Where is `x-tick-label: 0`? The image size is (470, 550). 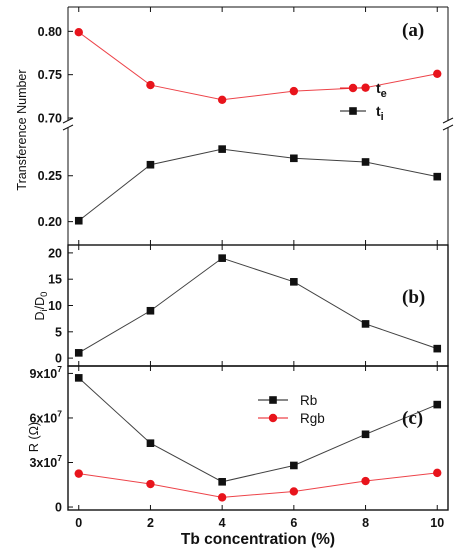 x-tick-label: 0 is located at coordinates (78, 523).